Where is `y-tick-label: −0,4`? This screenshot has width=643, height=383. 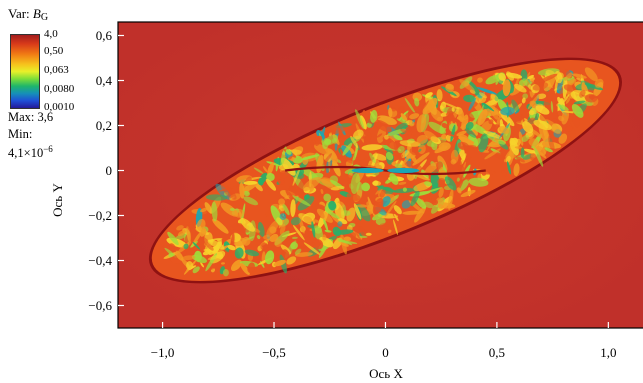
y-tick-label: −0,4 is located at coordinates (100, 260).